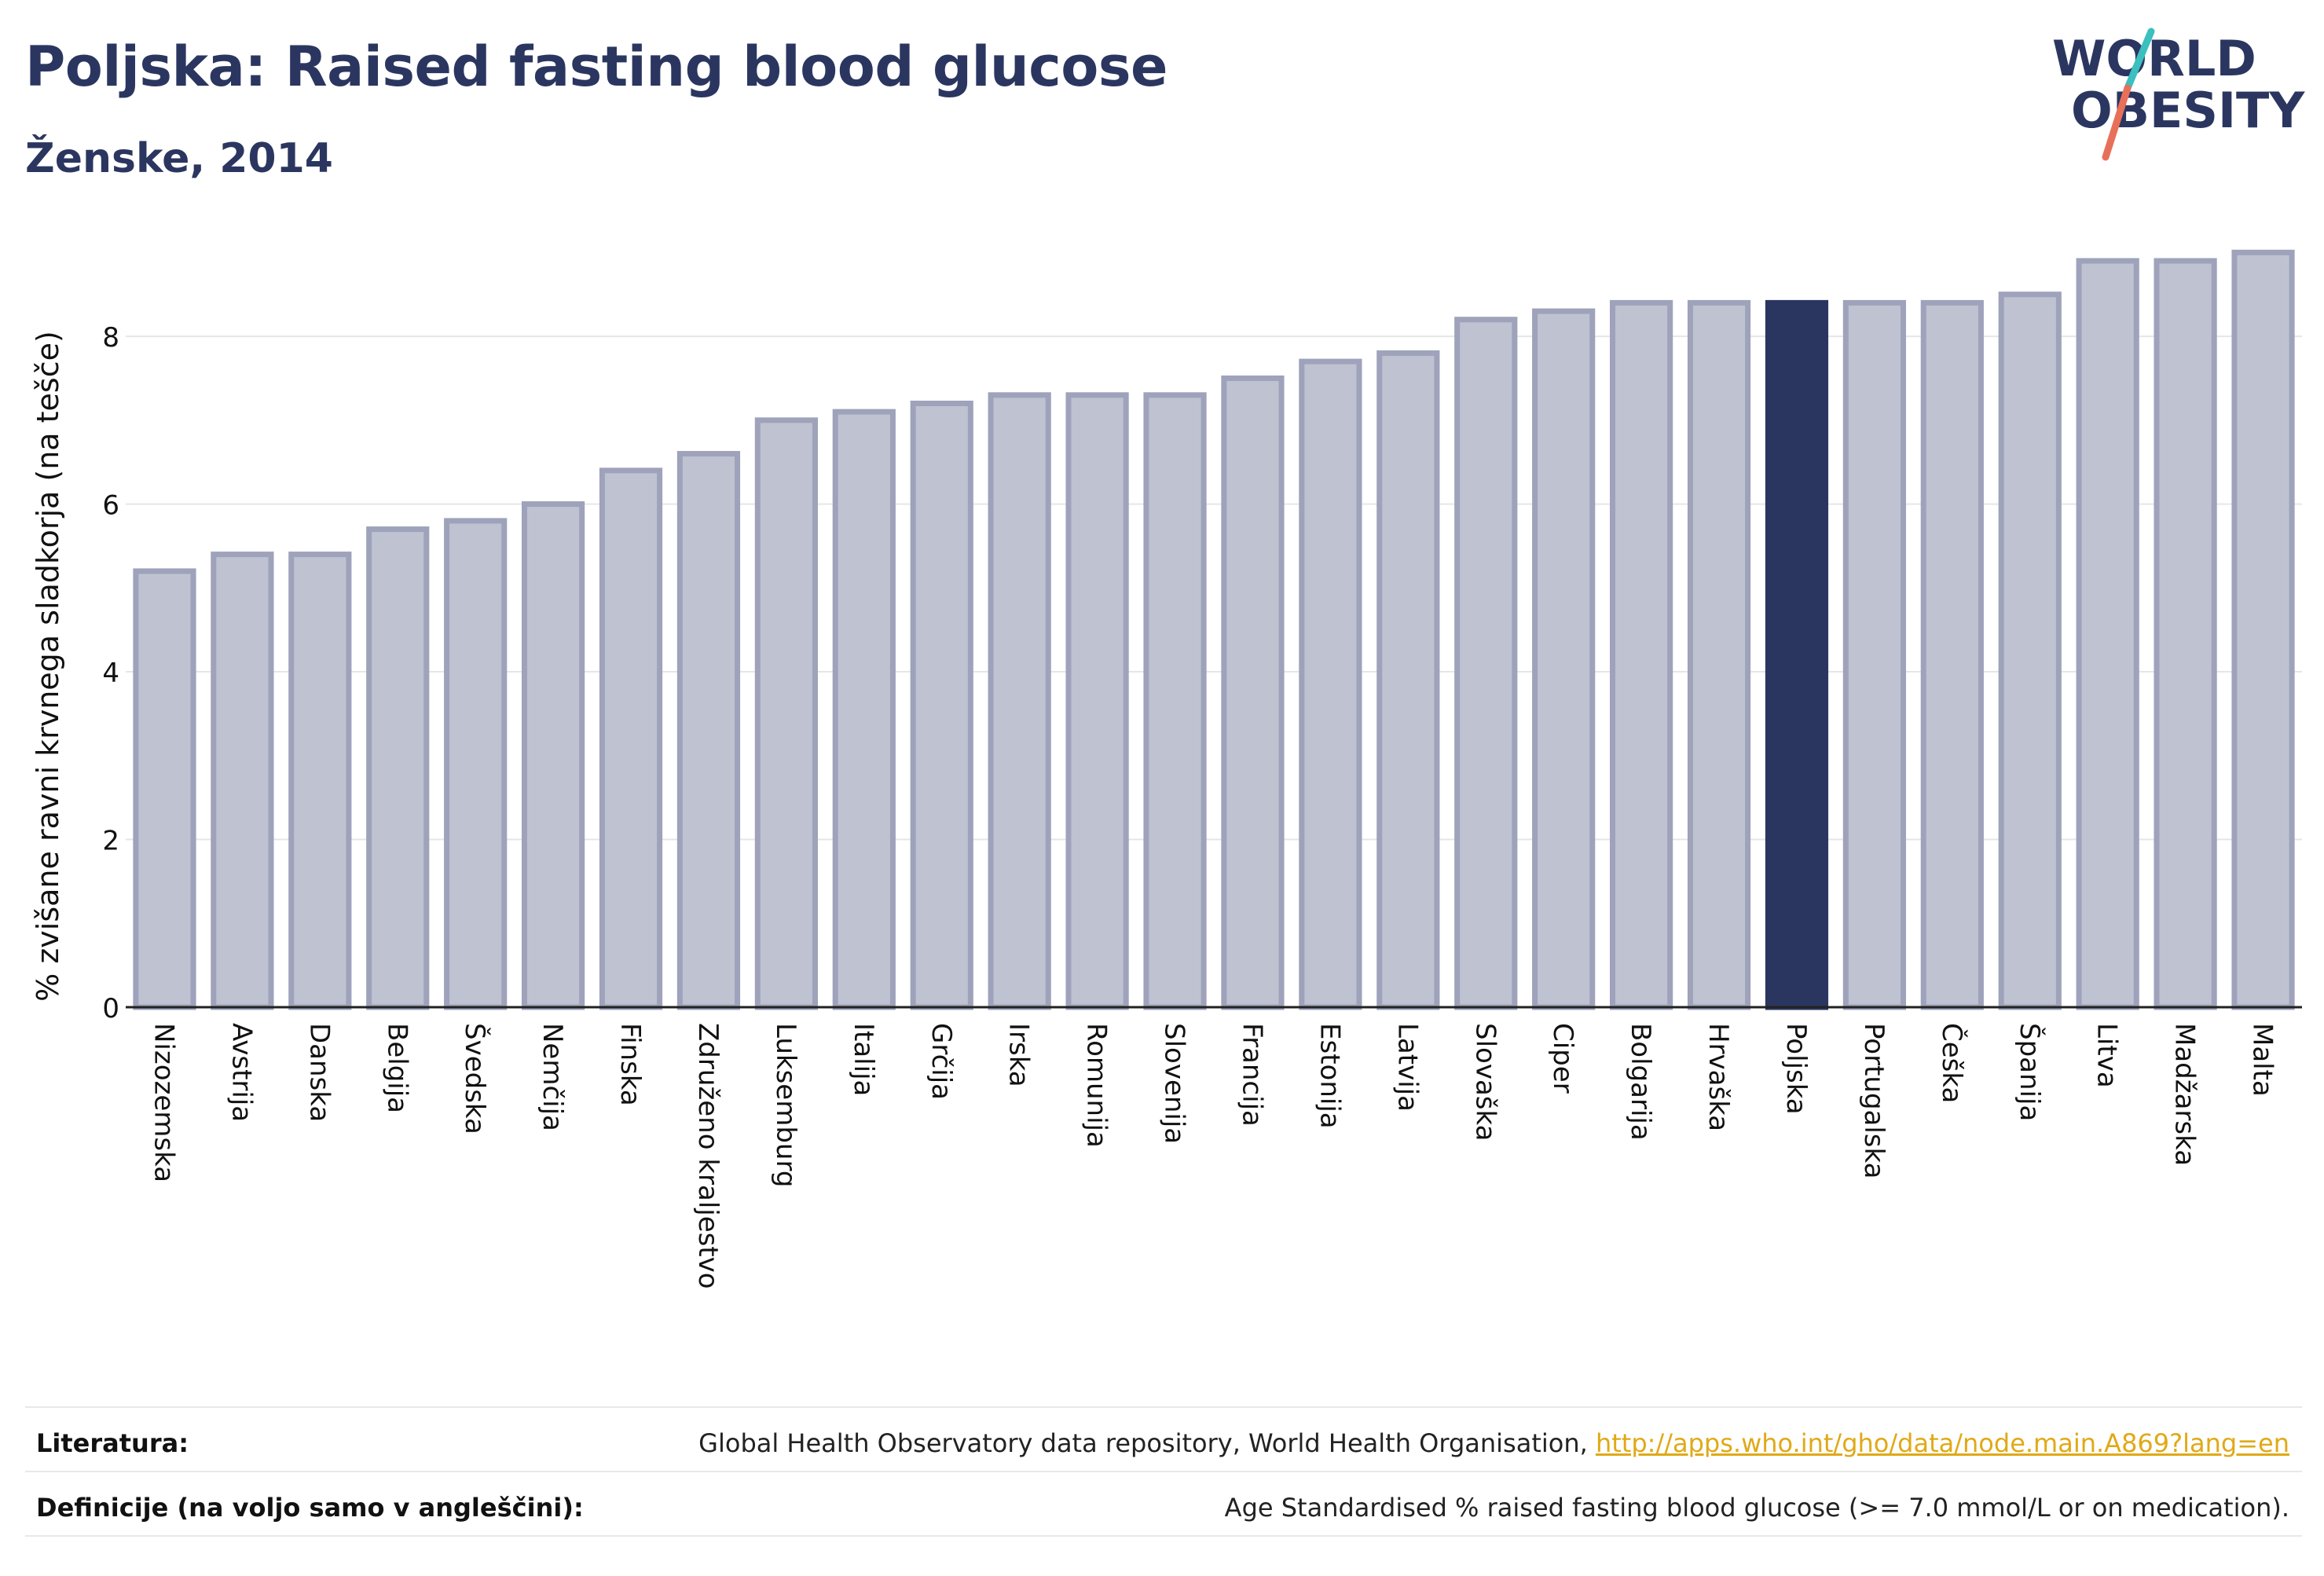 The width and height of the screenshot is (2324, 1576). I want to click on x-tick-label: Češka, so click(1952, 1063).